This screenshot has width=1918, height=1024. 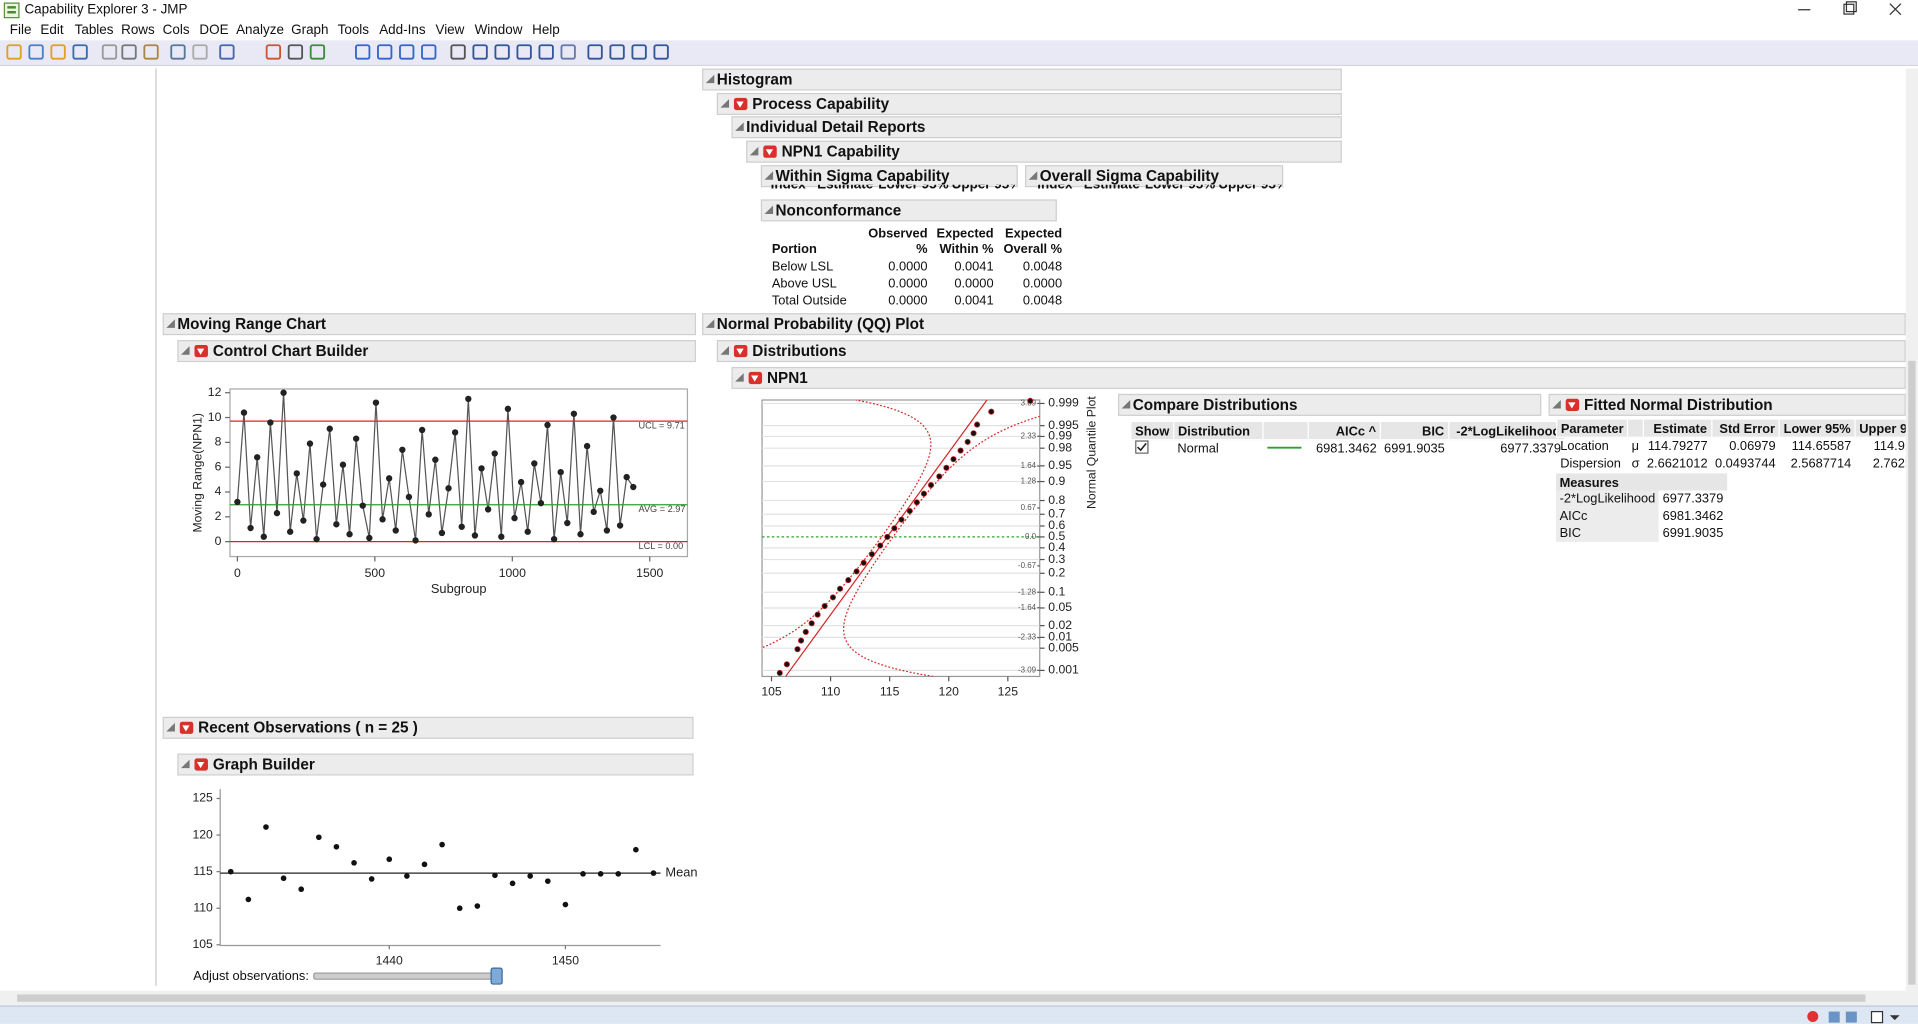 I want to click on toolbar-icons, so click(x=348, y=52).